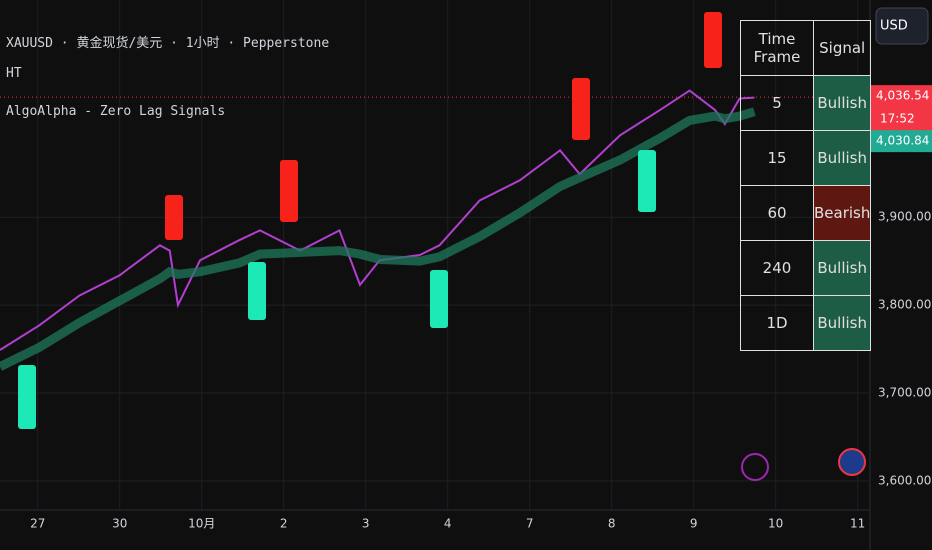 This screenshot has width=932, height=550. Describe the element at coordinates (168, 43) in the screenshot. I see `symbol-line: XAUUSD · 黄金现货/美元 · 1小时 · Pepperstone` at that location.